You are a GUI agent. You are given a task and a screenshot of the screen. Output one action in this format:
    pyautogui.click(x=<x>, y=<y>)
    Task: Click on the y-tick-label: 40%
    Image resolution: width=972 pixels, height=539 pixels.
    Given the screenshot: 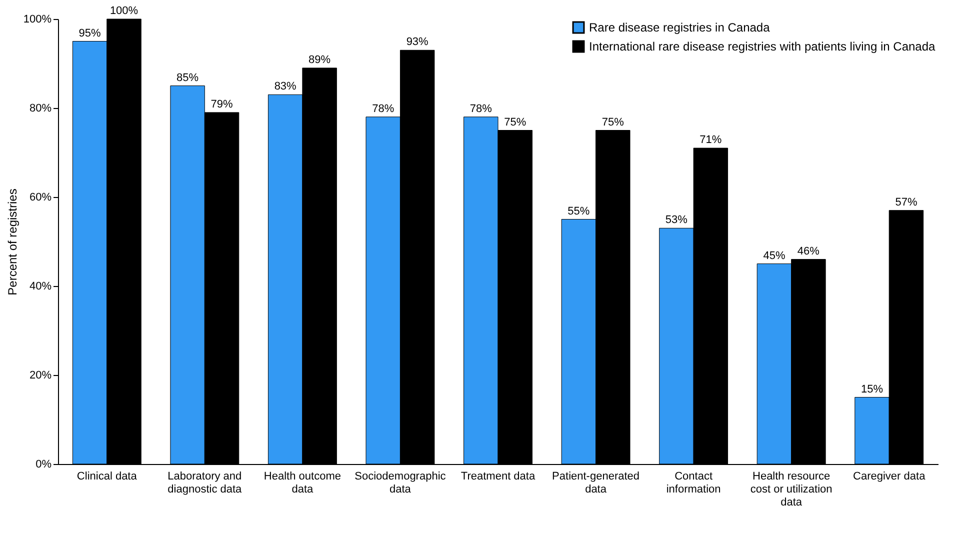 What is the action you would take?
    pyautogui.click(x=40, y=286)
    